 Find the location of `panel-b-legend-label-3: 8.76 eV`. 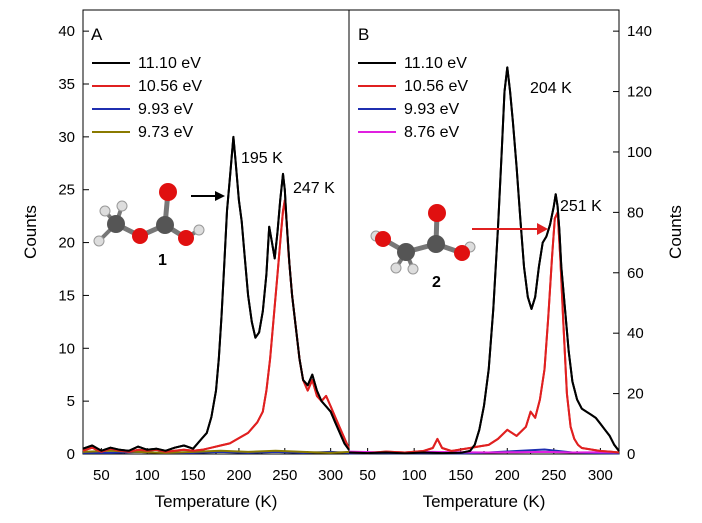

panel-b-legend-label-3: 8.76 eV is located at coordinates (431, 132).